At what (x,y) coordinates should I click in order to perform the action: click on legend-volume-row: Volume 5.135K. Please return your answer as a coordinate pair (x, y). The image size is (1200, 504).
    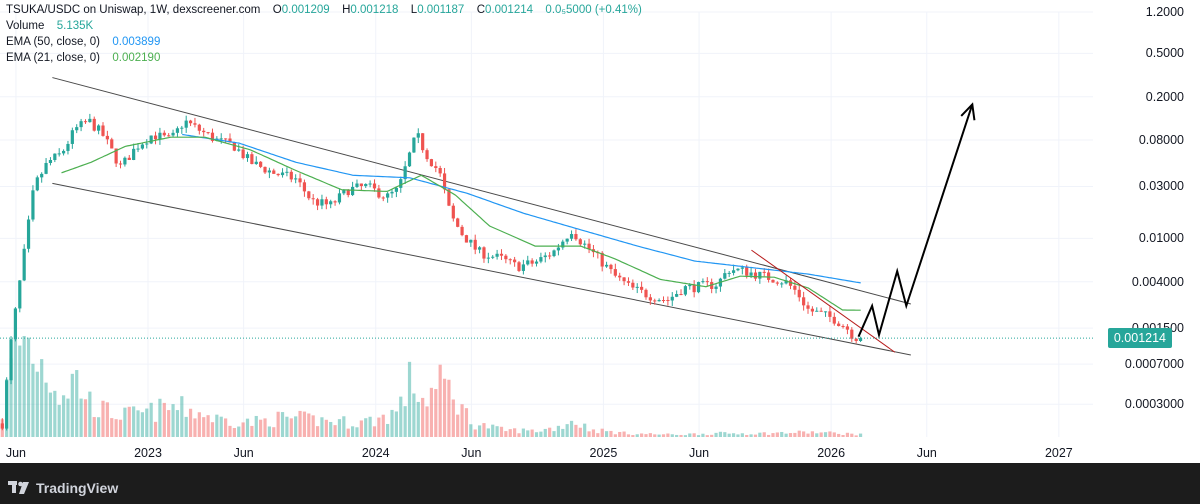
    Looking at the image, I should click on (324, 26).